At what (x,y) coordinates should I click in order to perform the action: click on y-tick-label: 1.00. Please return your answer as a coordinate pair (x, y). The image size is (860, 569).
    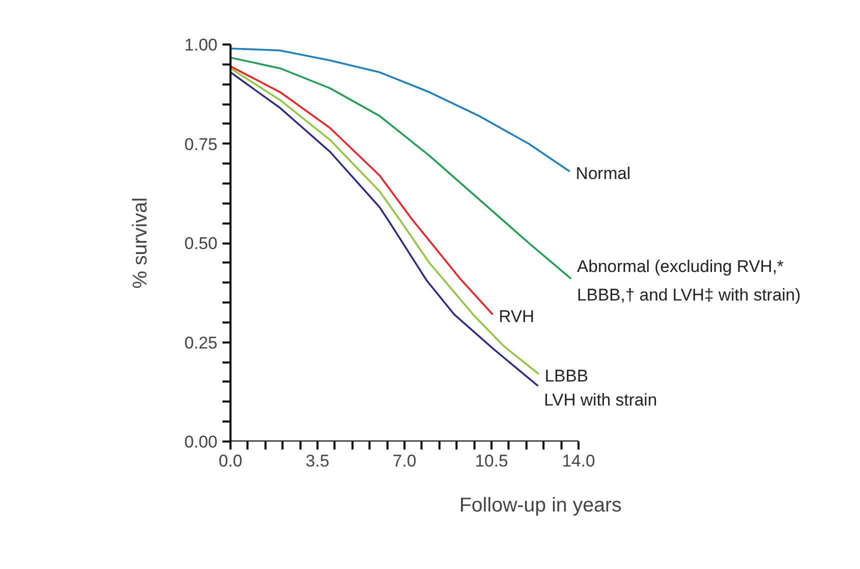
    Looking at the image, I should click on (201, 45).